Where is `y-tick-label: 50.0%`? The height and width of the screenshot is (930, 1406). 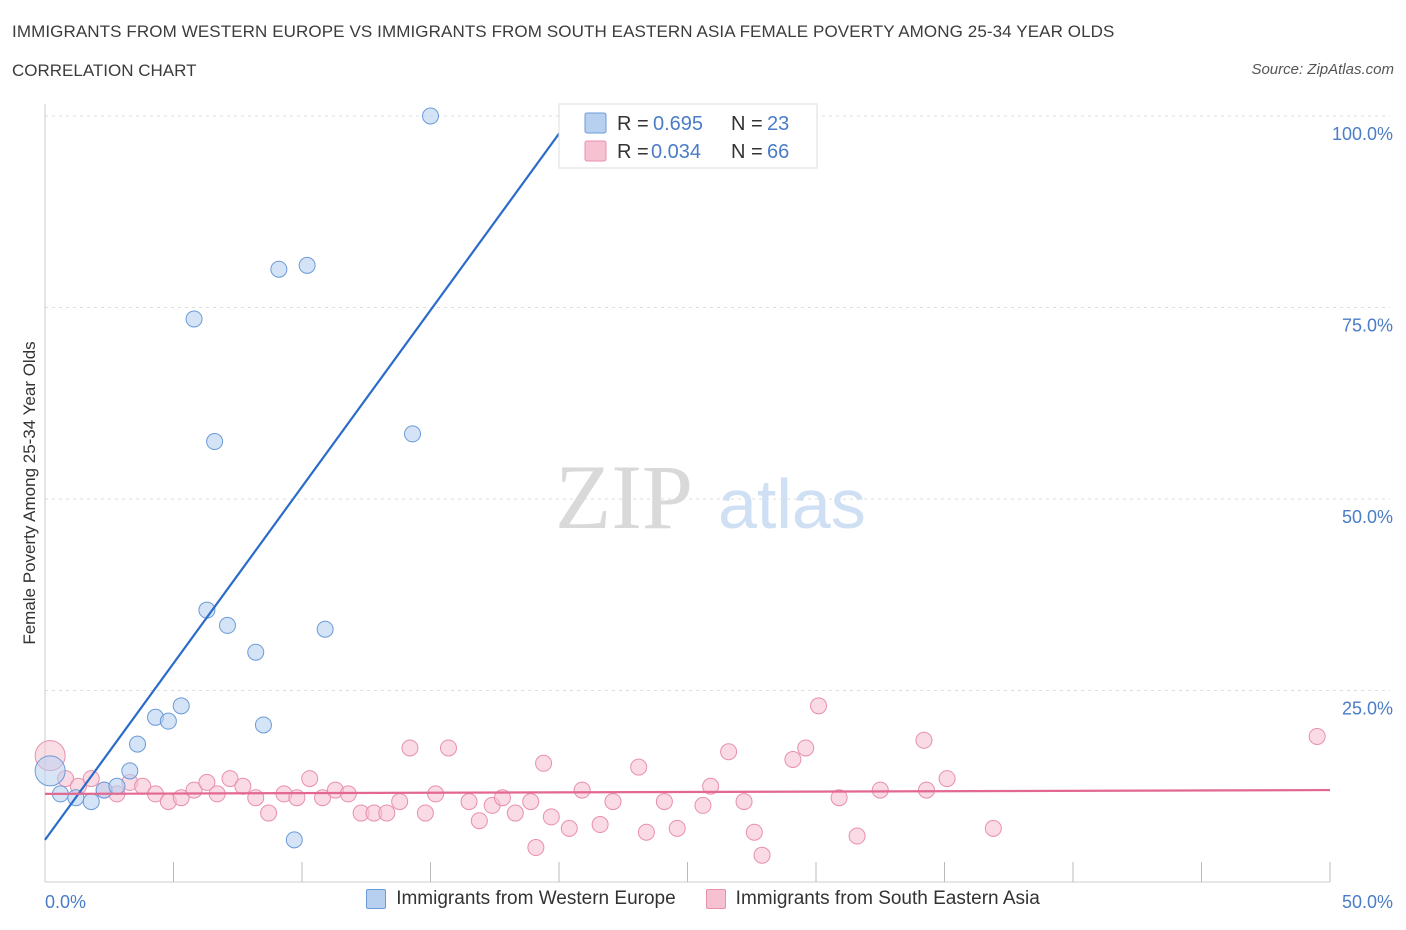 y-tick-label: 50.0% is located at coordinates (1367, 517).